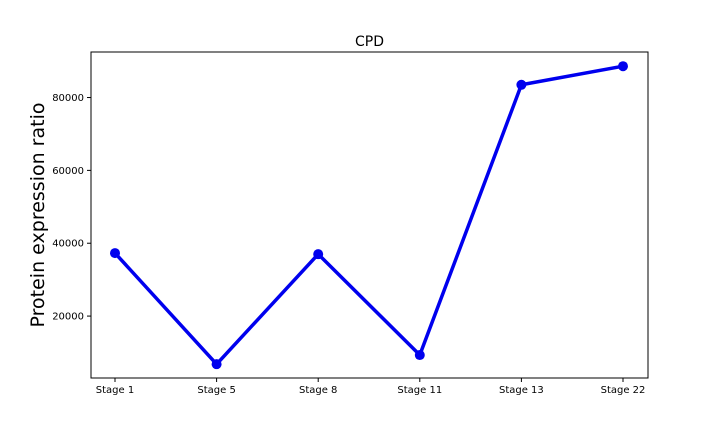 This screenshot has width=720, height=432. I want to click on x-tick-label: Stage 8, so click(318, 390).